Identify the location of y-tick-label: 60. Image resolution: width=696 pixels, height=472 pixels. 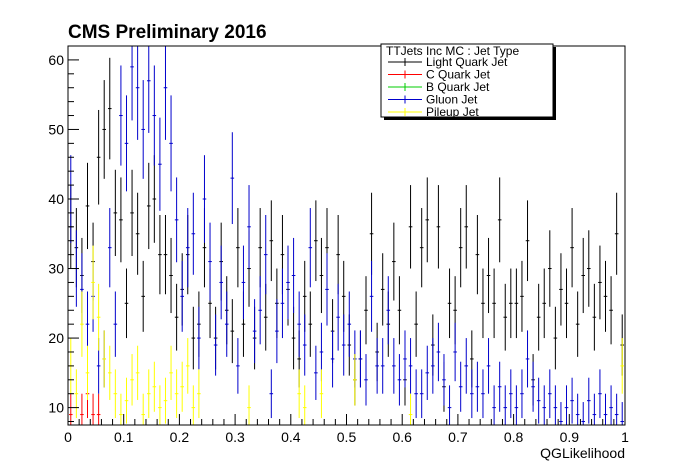
(56, 60).